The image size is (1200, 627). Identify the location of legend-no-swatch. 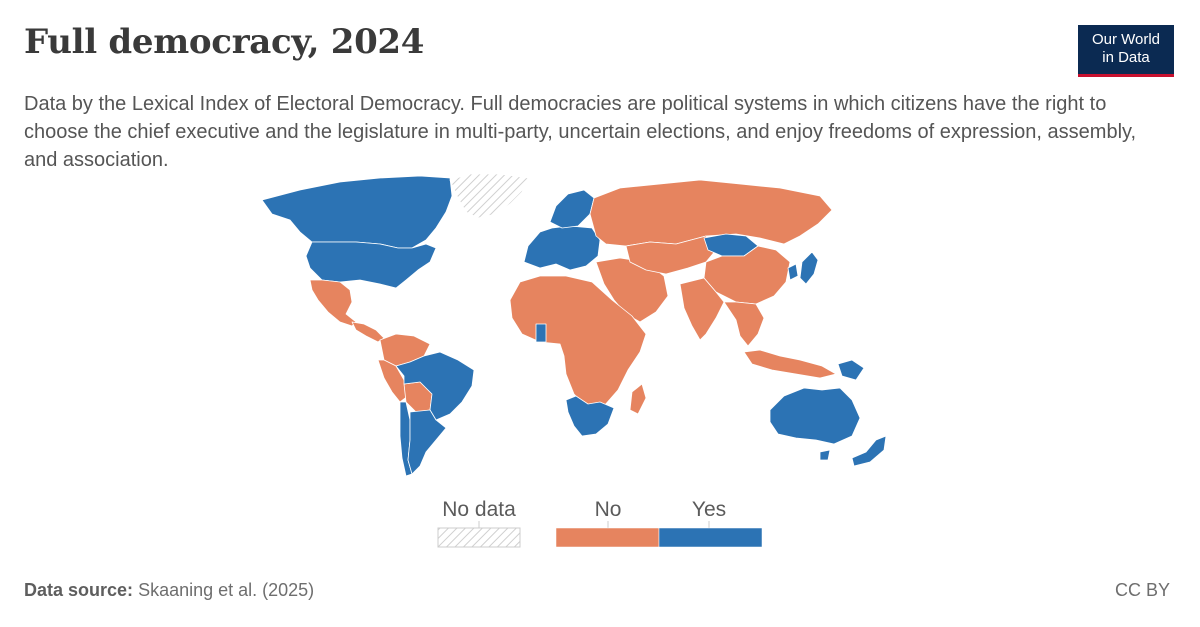
(607, 537).